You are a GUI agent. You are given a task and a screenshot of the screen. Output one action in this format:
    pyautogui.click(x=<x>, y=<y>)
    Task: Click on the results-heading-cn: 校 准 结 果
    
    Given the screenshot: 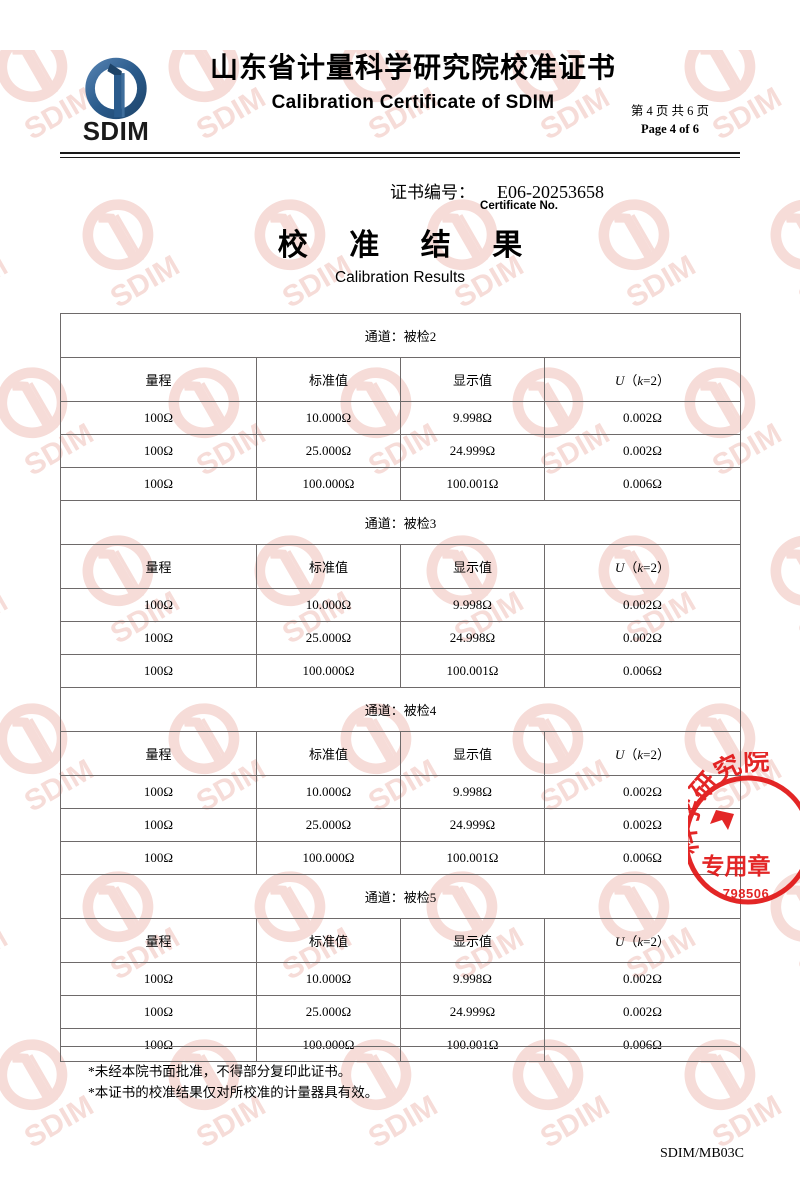 What is the action you would take?
    pyautogui.click(x=408, y=245)
    